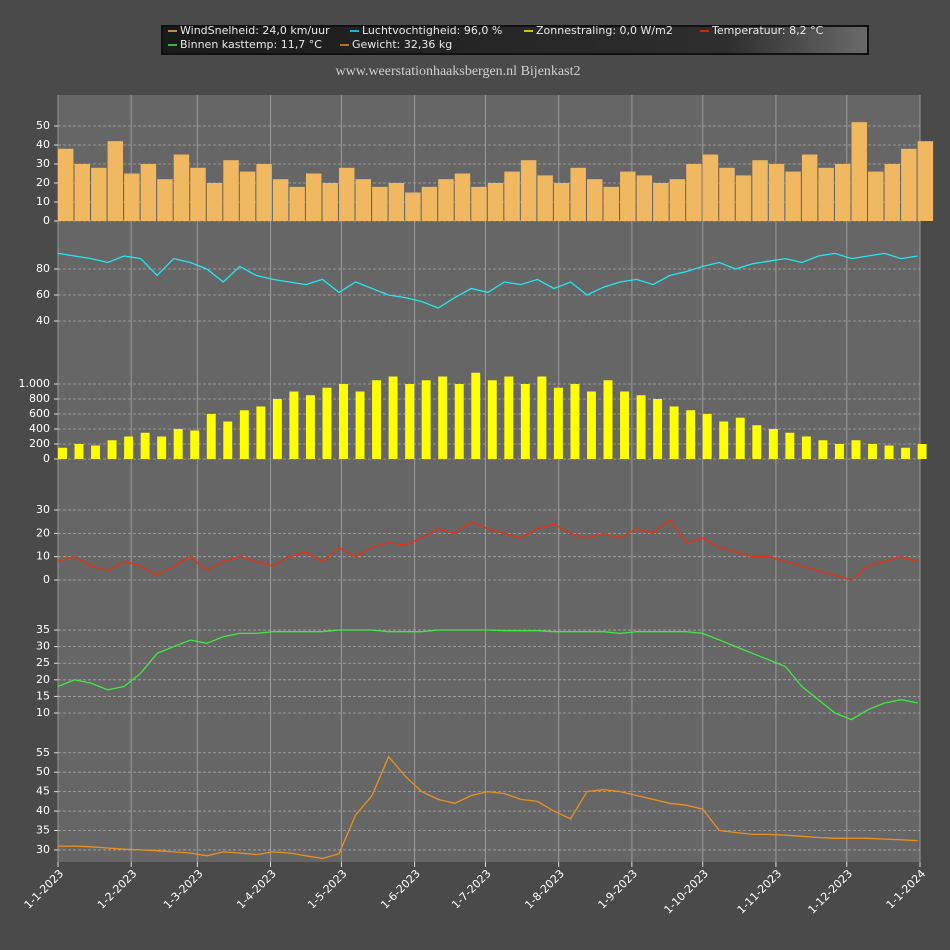 Image resolution: width=950 pixels, height=950 pixels. I want to click on y-tick-label: 200, so click(39, 443).